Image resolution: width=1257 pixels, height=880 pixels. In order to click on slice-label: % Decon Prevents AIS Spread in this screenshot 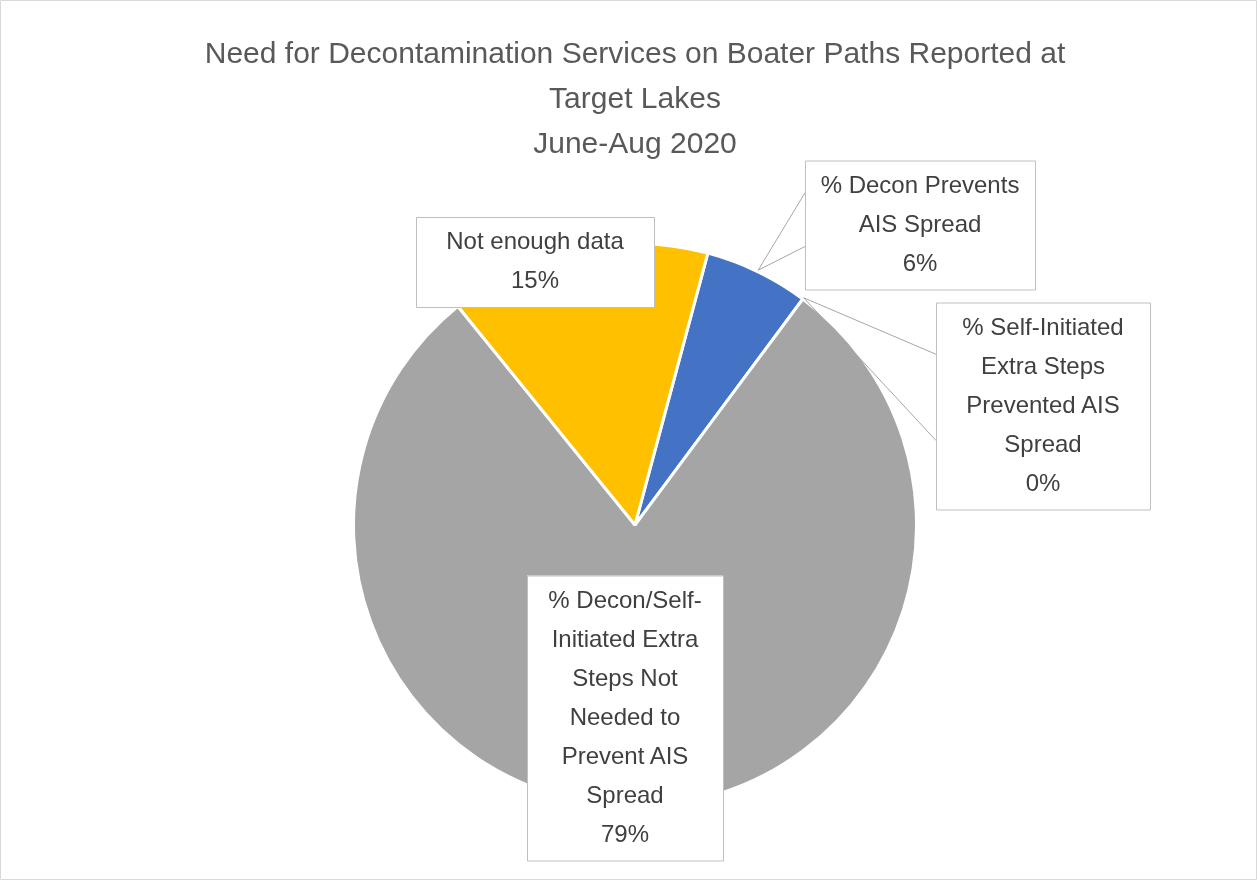, I will do `click(920, 203)`.